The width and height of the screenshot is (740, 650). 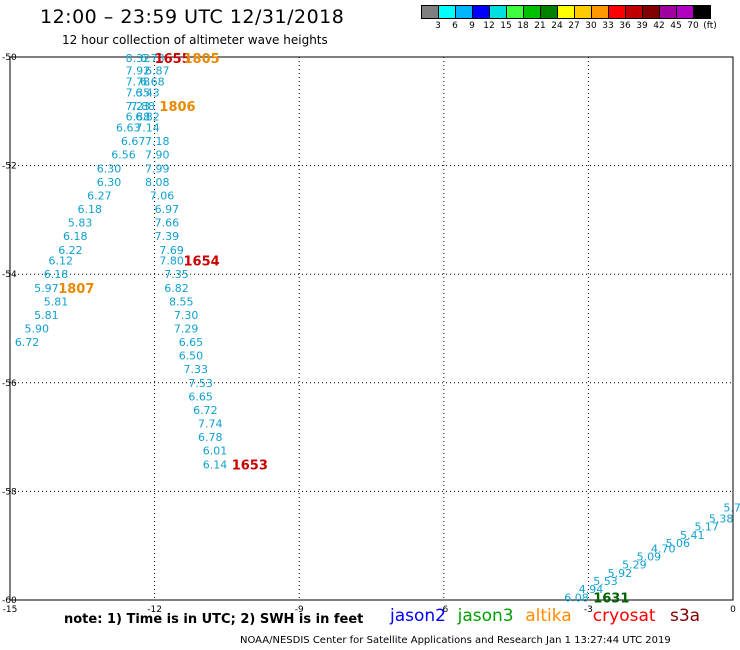 I want to click on swh-value: 5.29, so click(x=634, y=565).